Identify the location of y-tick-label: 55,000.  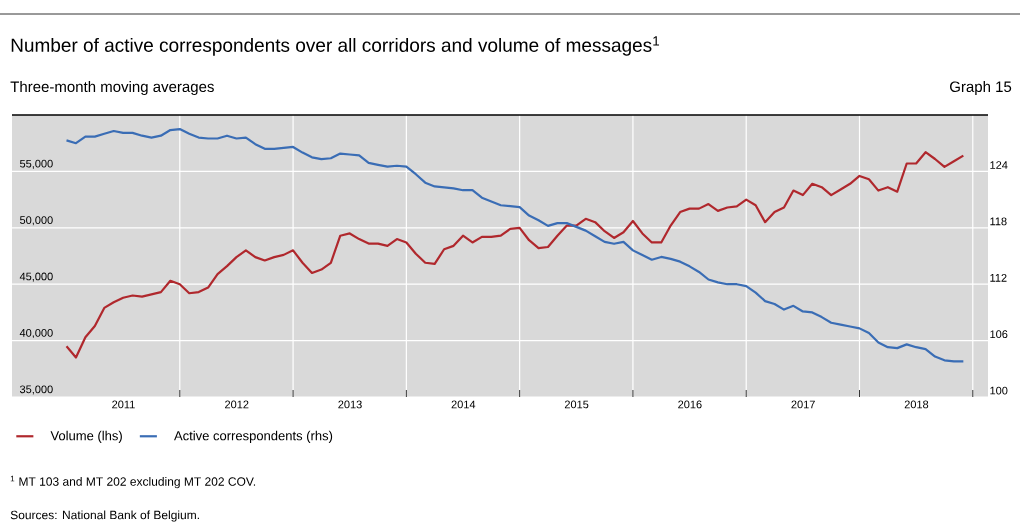
(36, 164).